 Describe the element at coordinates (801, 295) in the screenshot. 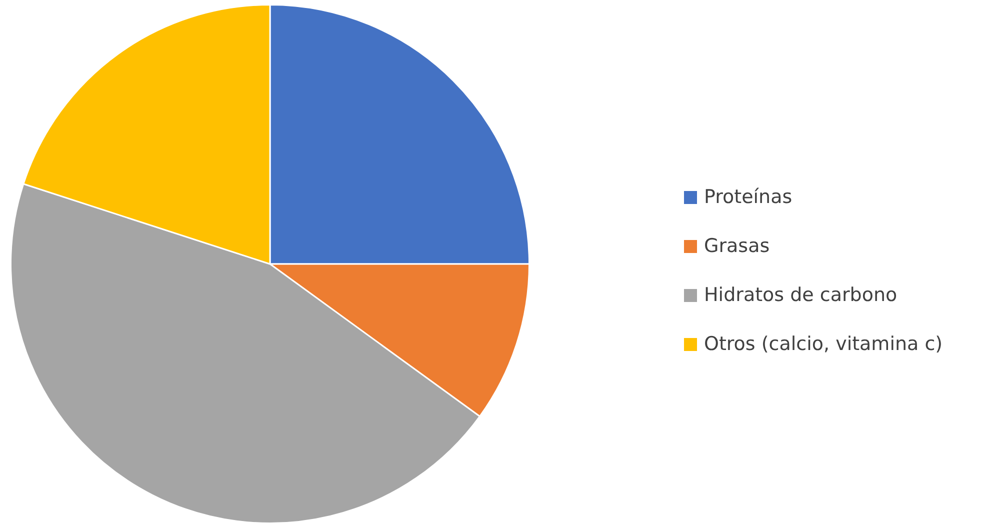

I see `legend-label: Hidratos de carbono` at that location.